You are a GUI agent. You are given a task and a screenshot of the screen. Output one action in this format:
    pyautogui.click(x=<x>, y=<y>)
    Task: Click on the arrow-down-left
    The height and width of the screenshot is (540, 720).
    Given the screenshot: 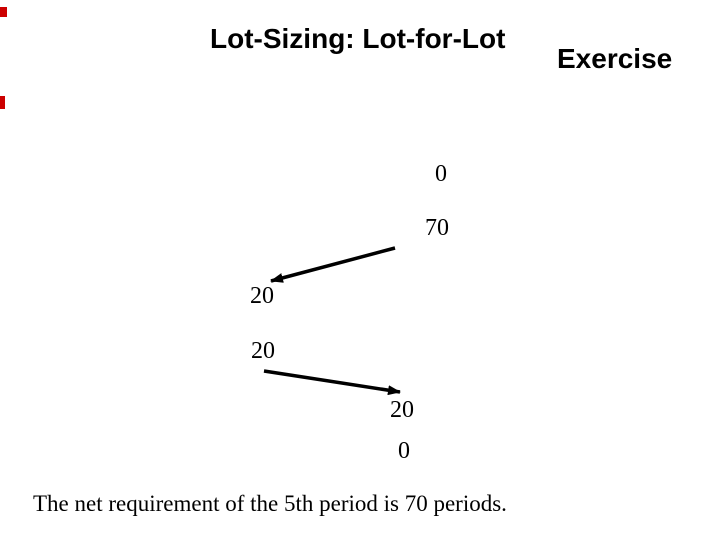 What is the action you would take?
    pyautogui.click(x=333, y=264)
    